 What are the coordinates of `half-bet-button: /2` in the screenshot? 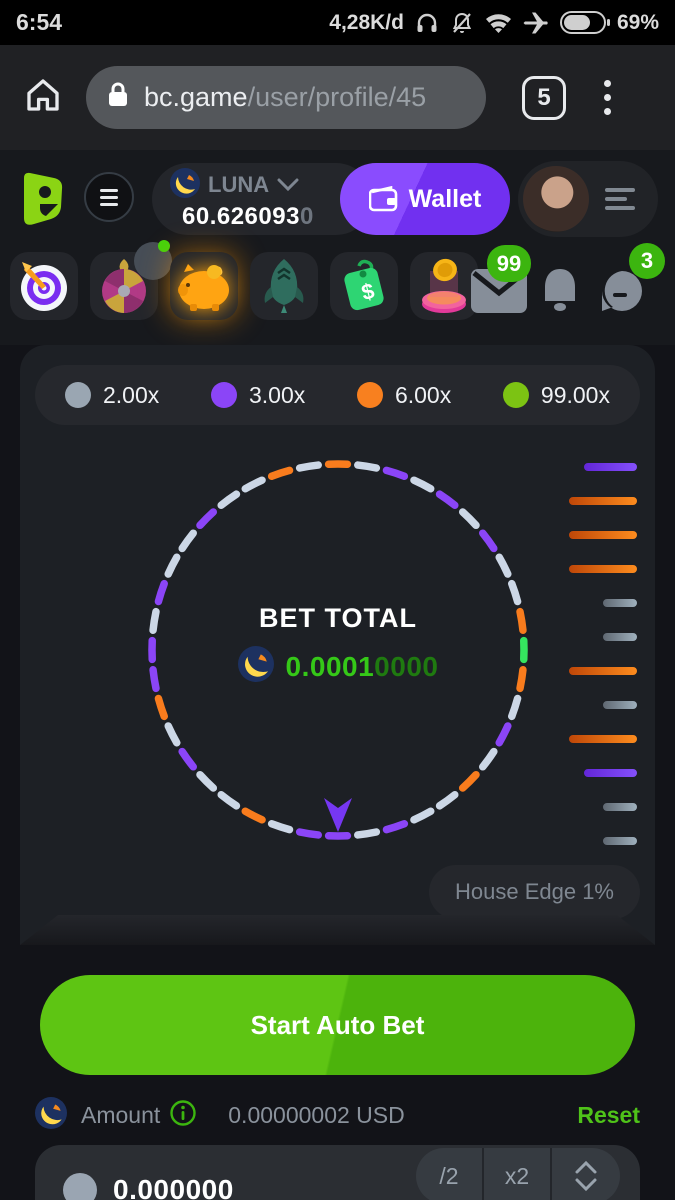 It's located at (450, 1174).